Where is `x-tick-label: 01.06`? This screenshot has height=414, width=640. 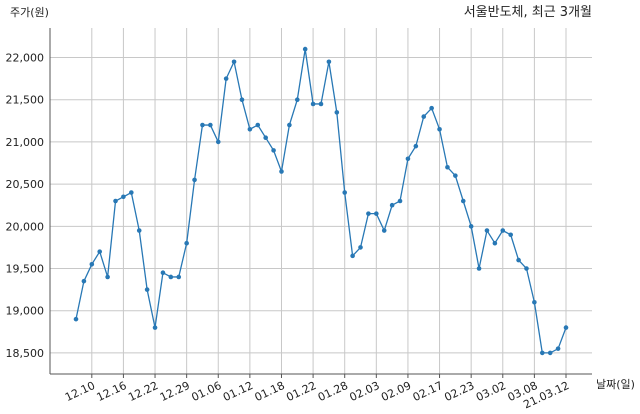 x-tick-label: 01.06 is located at coordinates (206, 391).